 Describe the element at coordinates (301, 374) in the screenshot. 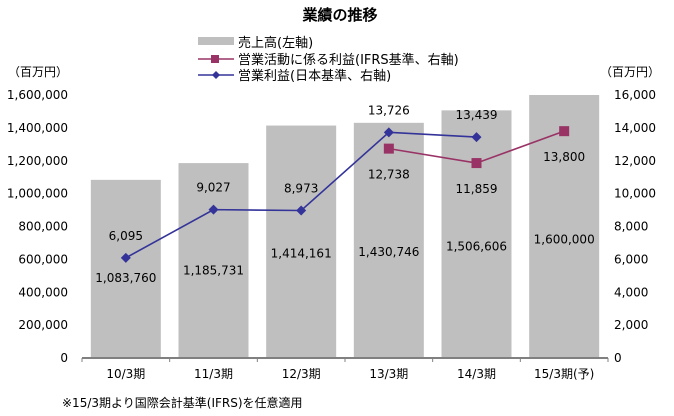

I see `category-label: 12/3期` at that location.